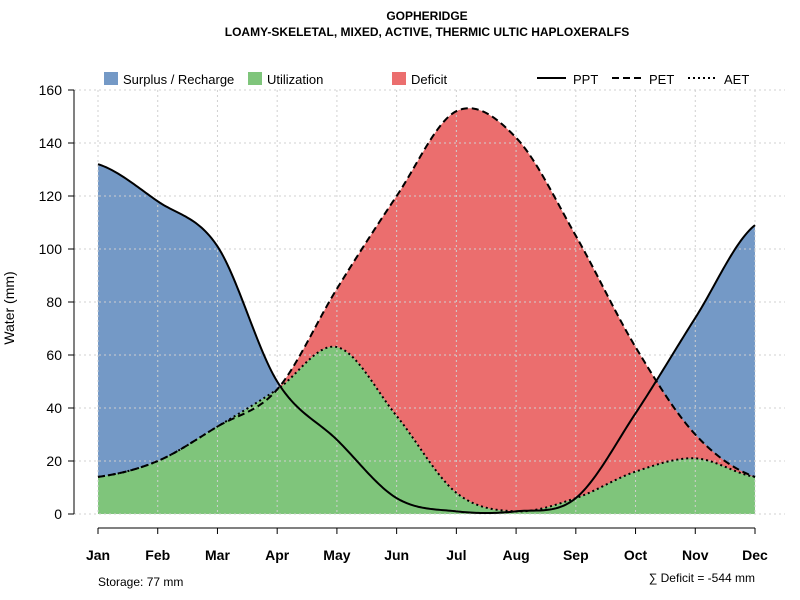 The image size is (800, 600). I want to click on legend-label-surplus: Surplus / Recharge, so click(178, 79).